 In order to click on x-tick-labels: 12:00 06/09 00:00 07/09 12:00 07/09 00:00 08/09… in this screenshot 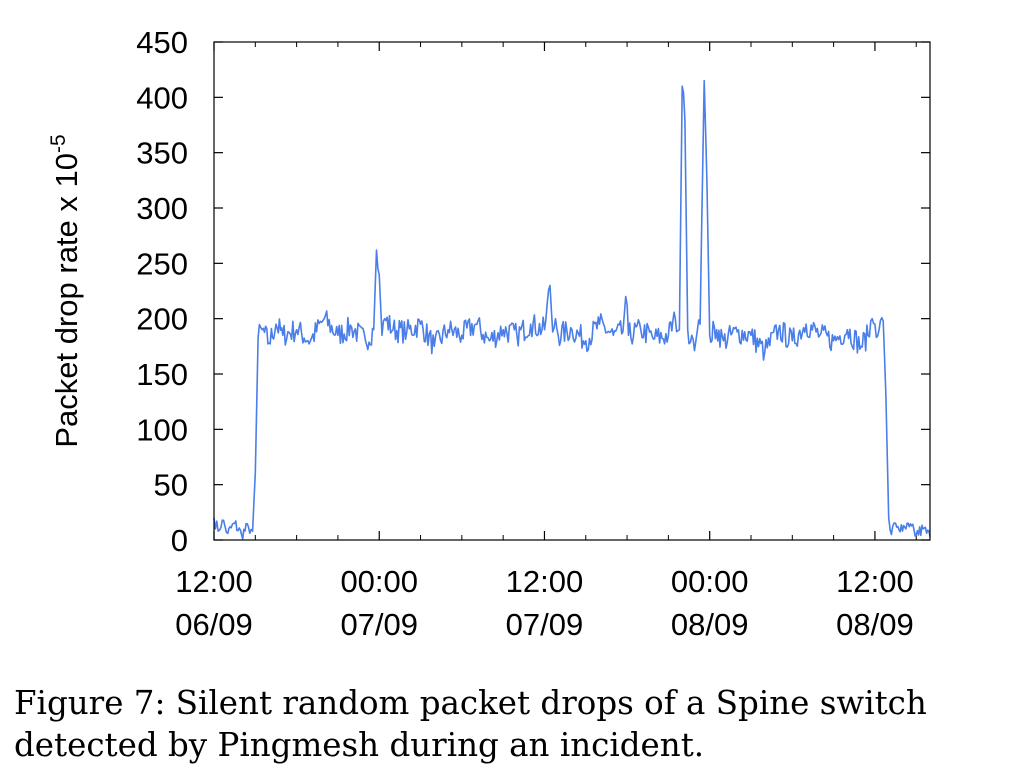, I will do `click(544, 603)`.